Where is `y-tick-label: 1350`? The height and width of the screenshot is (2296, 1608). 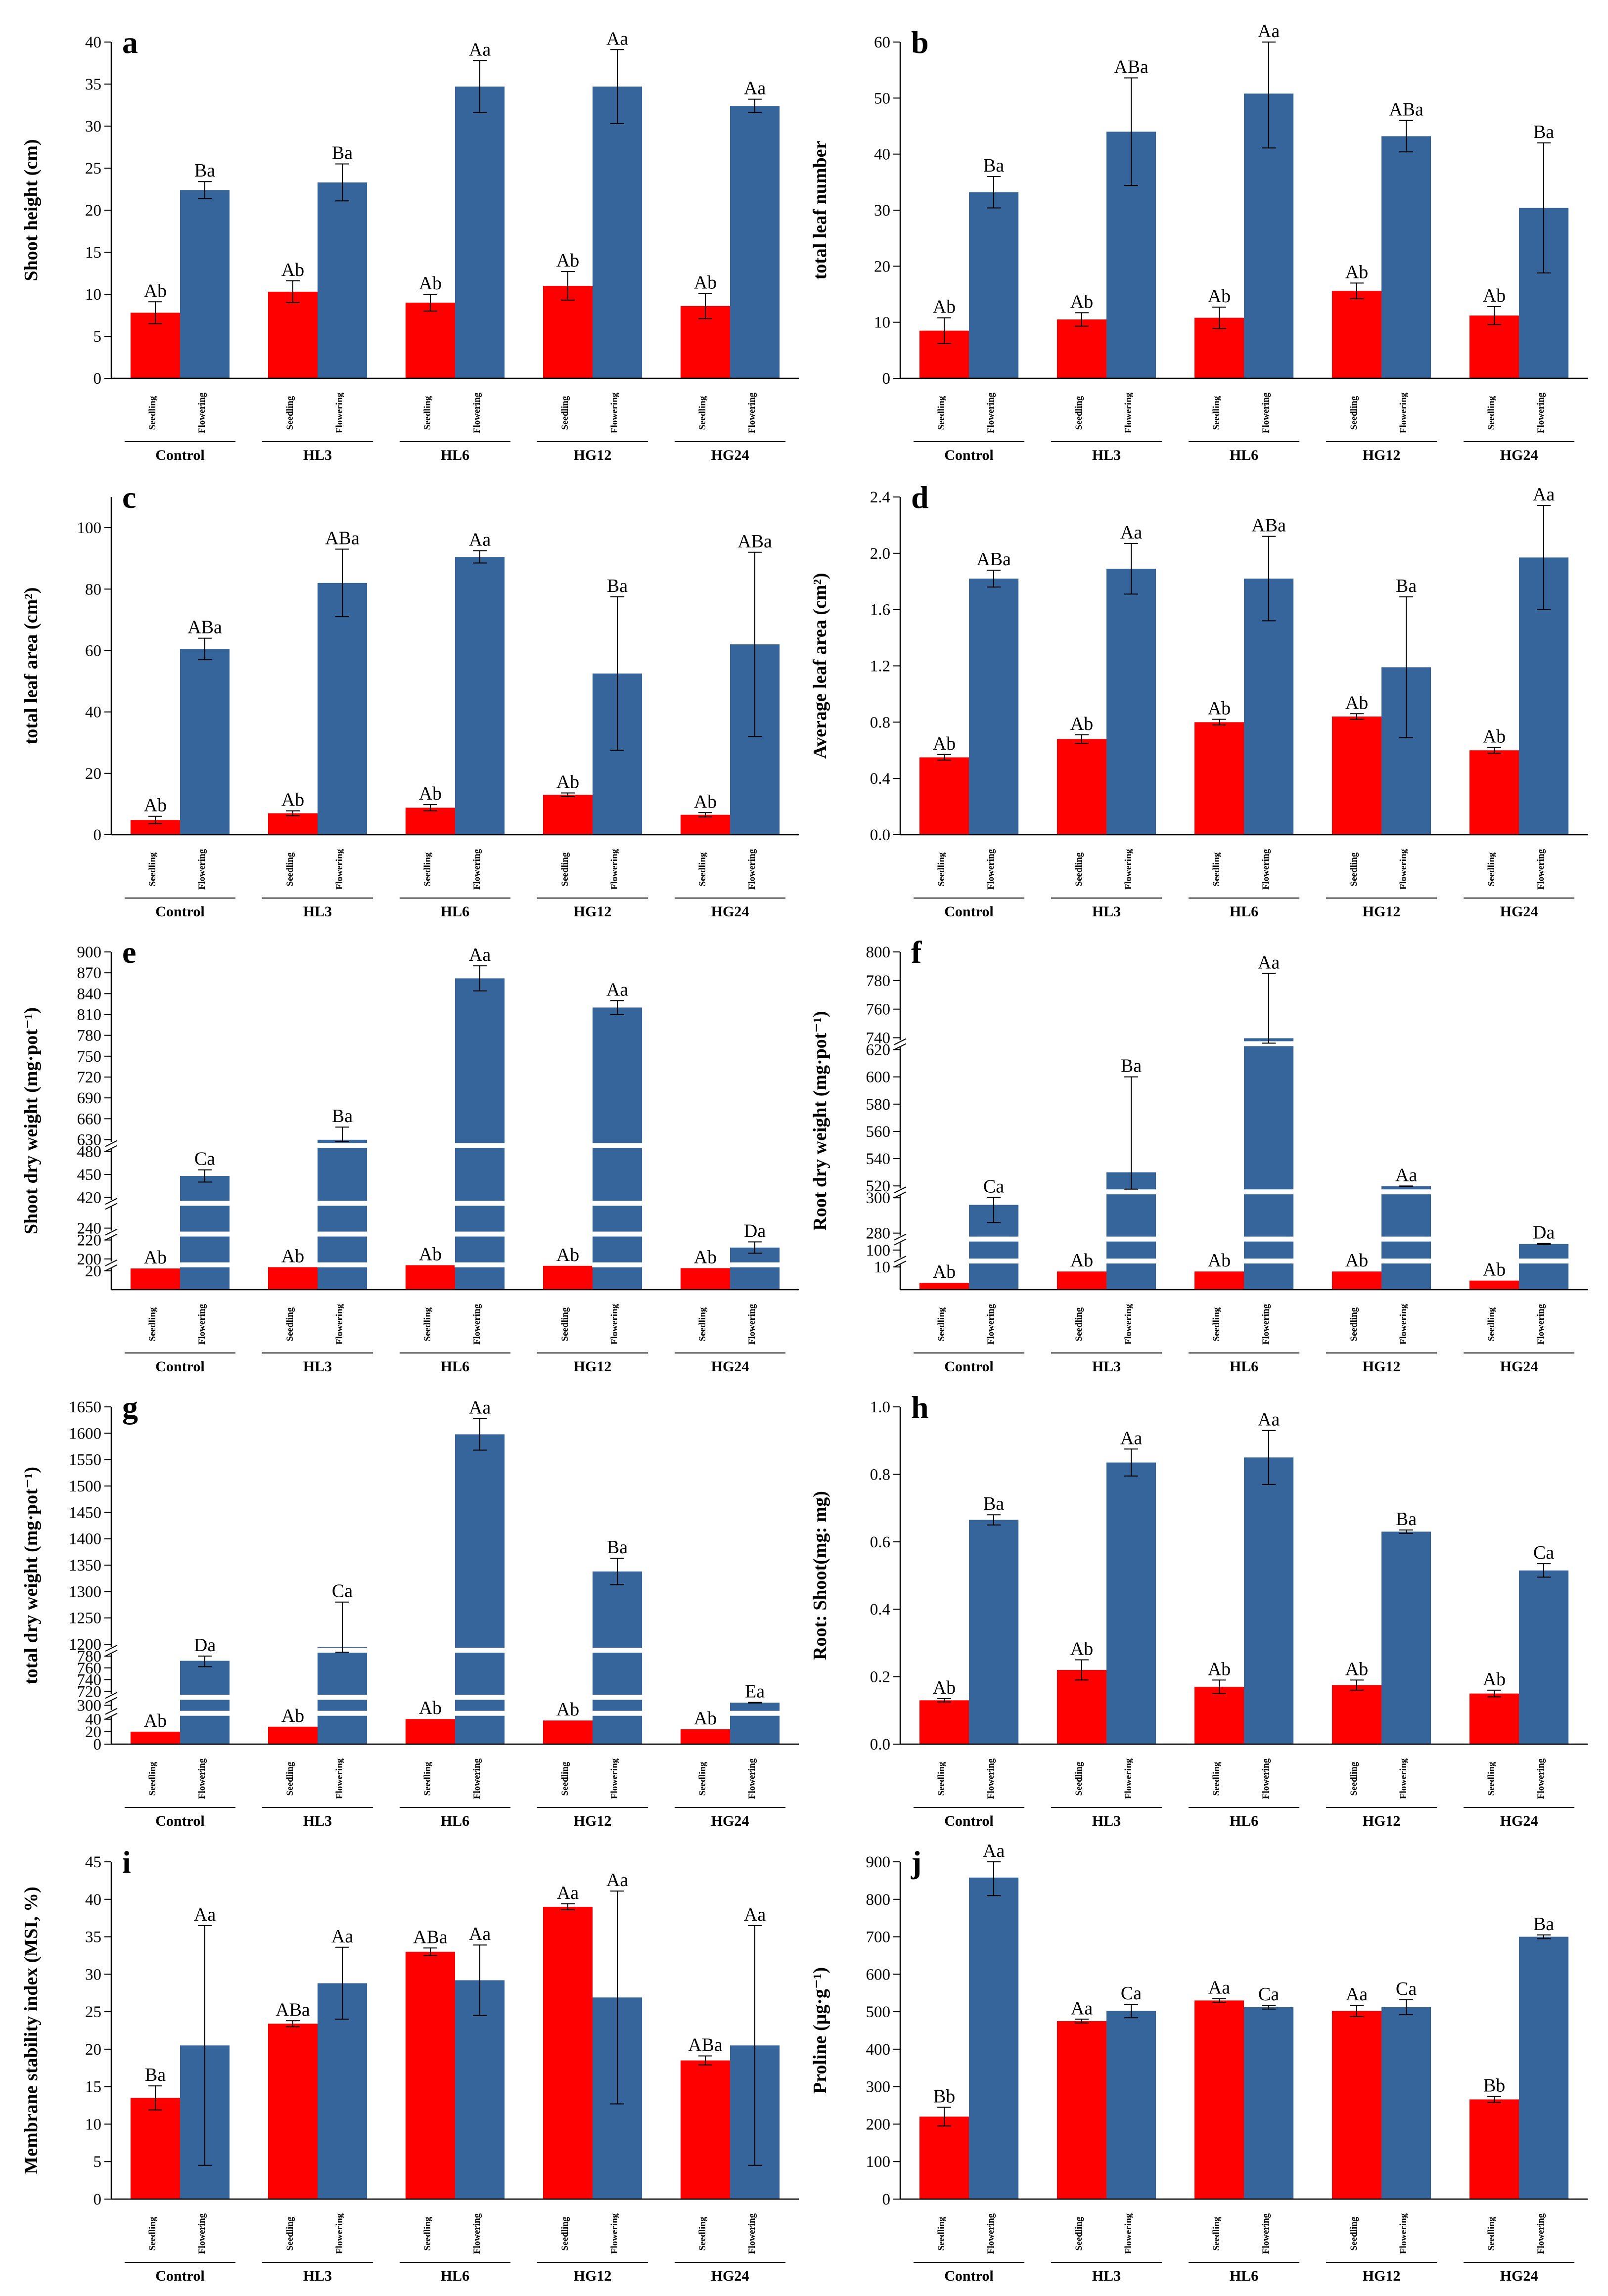 y-tick-label: 1350 is located at coordinates (85, 1566).